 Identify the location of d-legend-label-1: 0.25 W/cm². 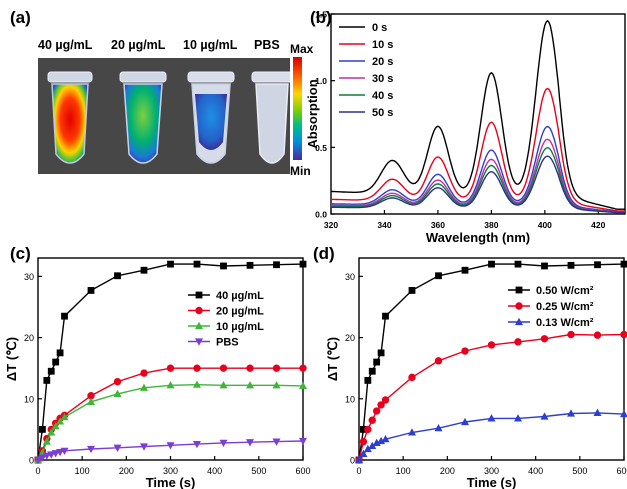
(565, 307).